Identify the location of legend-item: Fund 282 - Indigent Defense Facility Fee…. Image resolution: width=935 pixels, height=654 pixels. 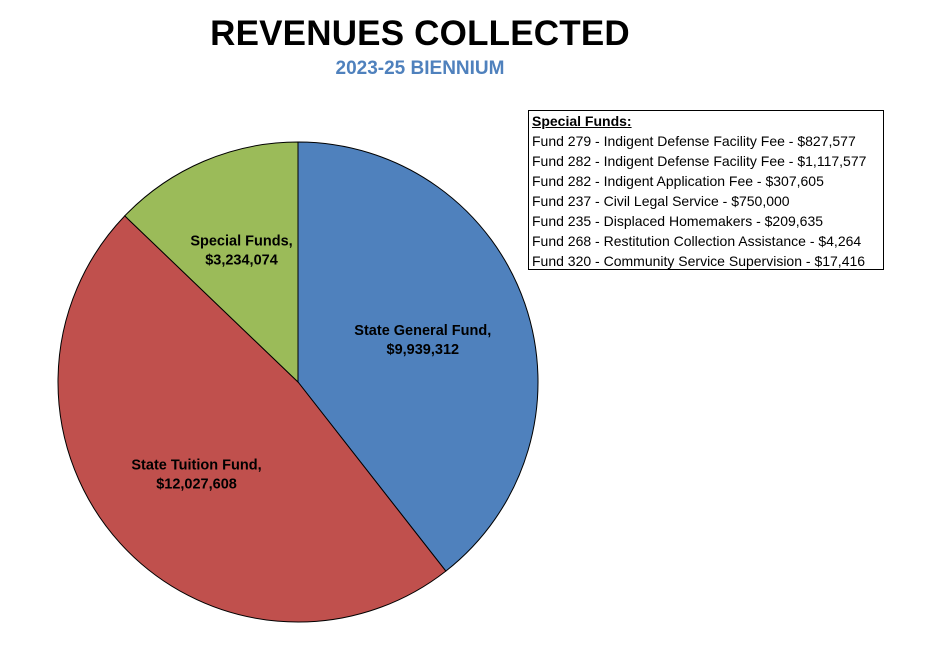
(699, 161).